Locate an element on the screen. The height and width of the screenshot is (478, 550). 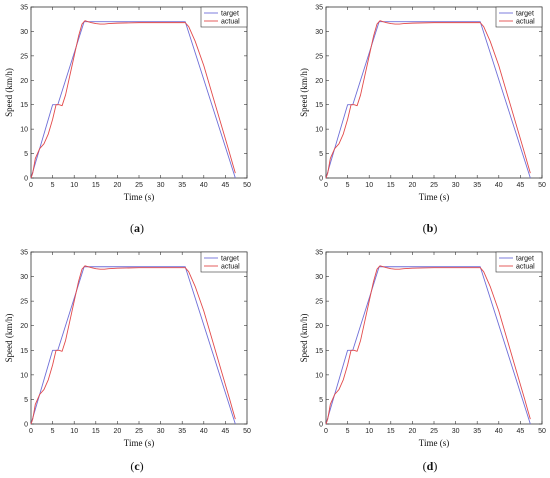
panel-letter: c is located at coordinates (137, 466).